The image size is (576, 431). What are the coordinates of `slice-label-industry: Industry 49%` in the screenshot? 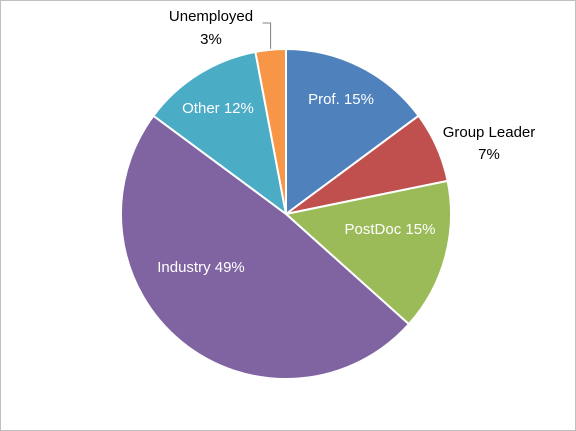 It's located at (201, 267).